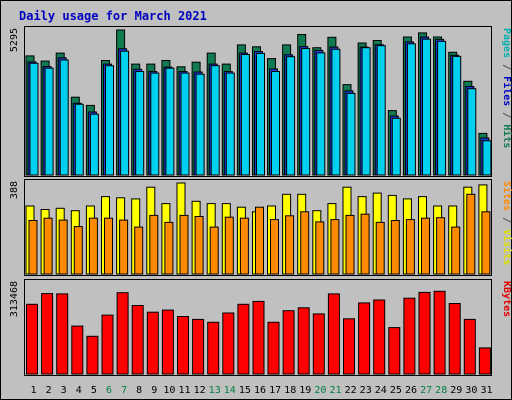 This screenshot has width=512, height=400. I want to click on x-label-day-29: 29, so click(456, 390).